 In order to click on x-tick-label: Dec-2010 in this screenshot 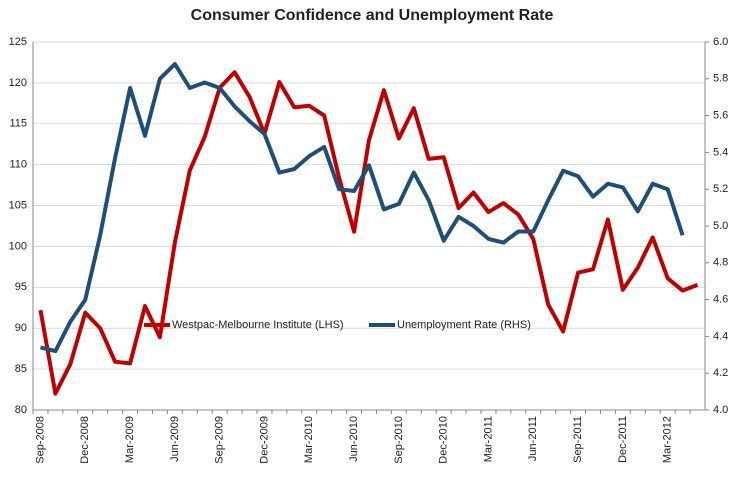, I will do `click(444, 440)`.